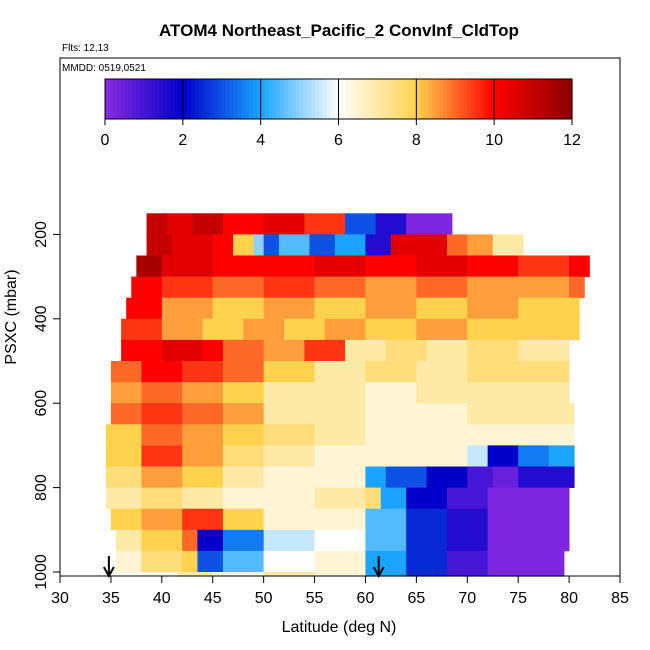 The image size is (650, 650). What do you see at coordinates (41, 487) in the screenshot?
I see `y-tick-label: 800` at bounding box center [41, 487].